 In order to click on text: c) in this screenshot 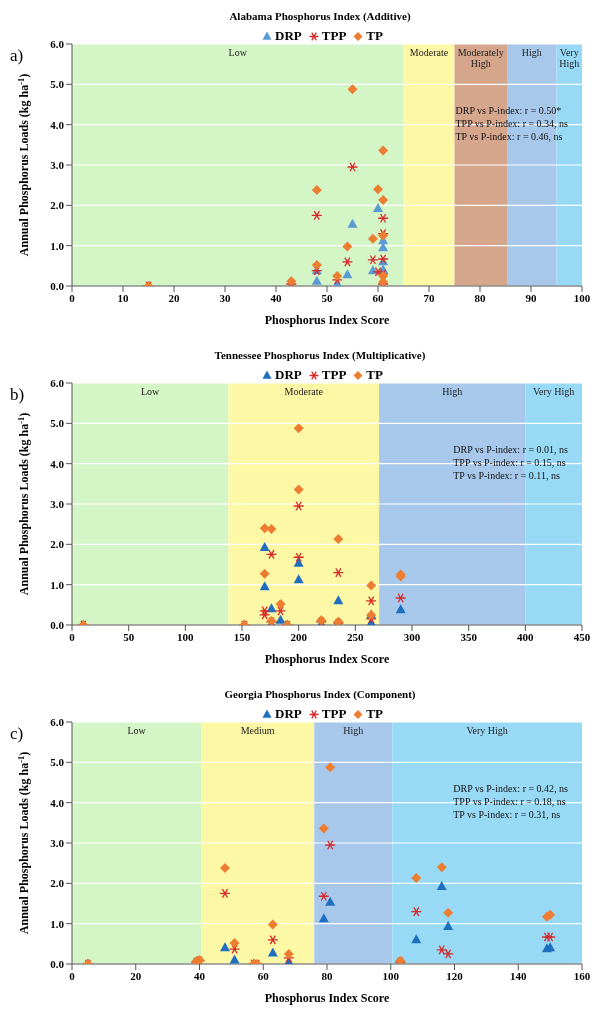, I will do `click(17, 734)`.